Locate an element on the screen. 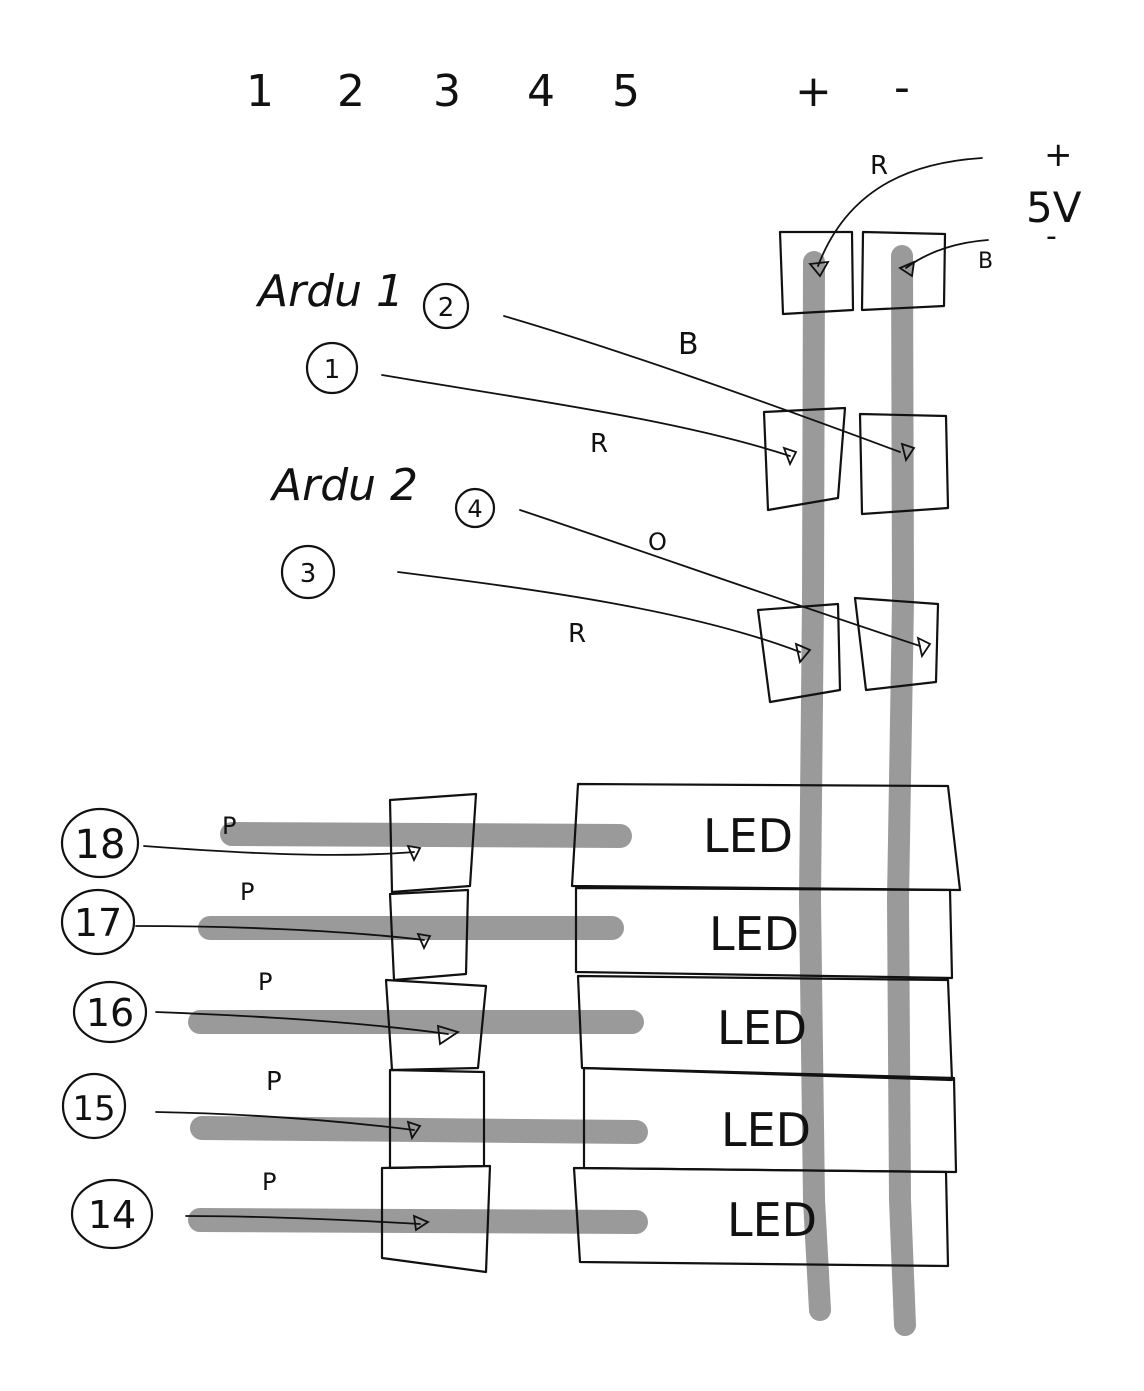 The image size is (1144, 1391). pin-number: 4 is located at coordinates (474, 509).